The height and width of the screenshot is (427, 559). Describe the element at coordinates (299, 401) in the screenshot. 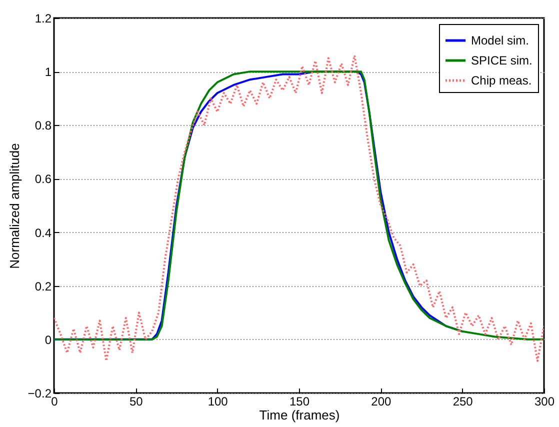

I see `x-tick-label: 150` at that location.